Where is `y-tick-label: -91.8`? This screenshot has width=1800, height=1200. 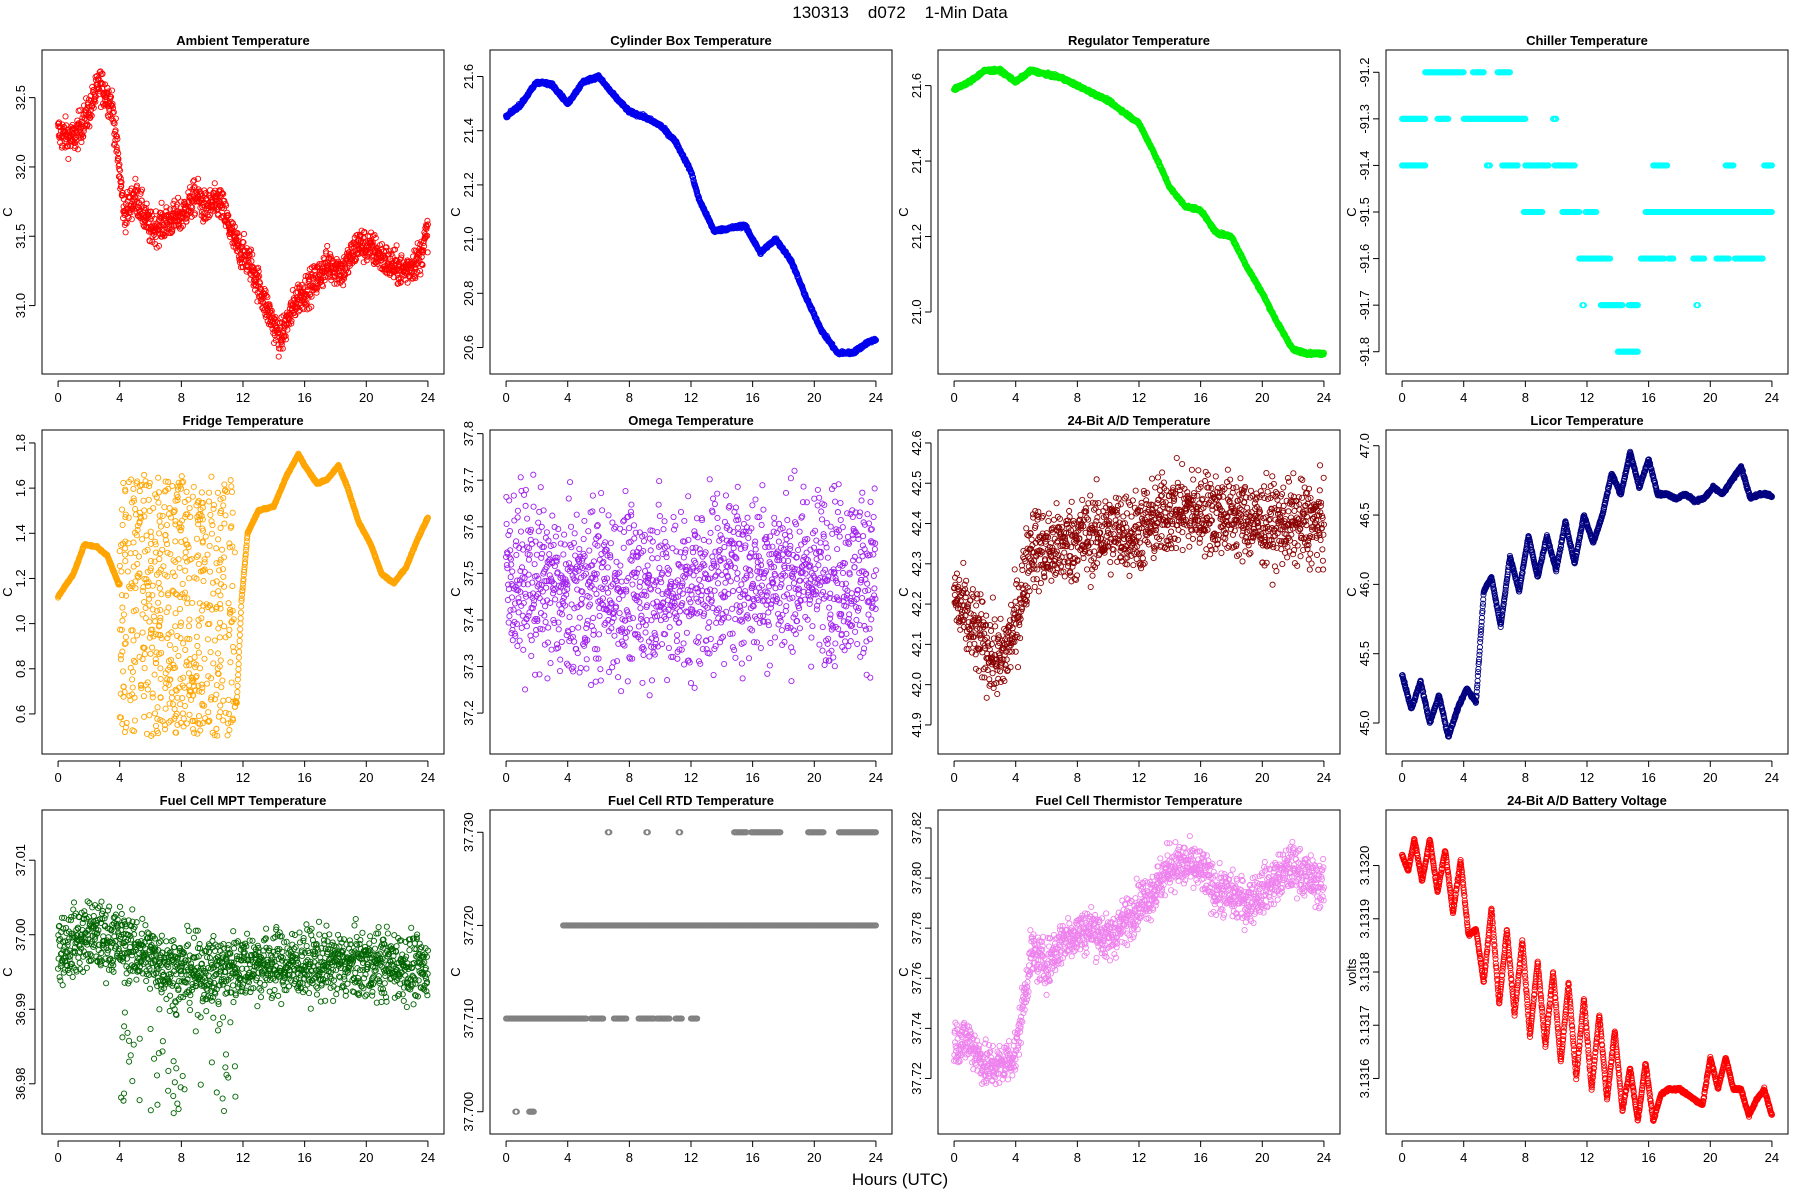 y-tick-label: -91.8 is located at coordinates (1364, 352).